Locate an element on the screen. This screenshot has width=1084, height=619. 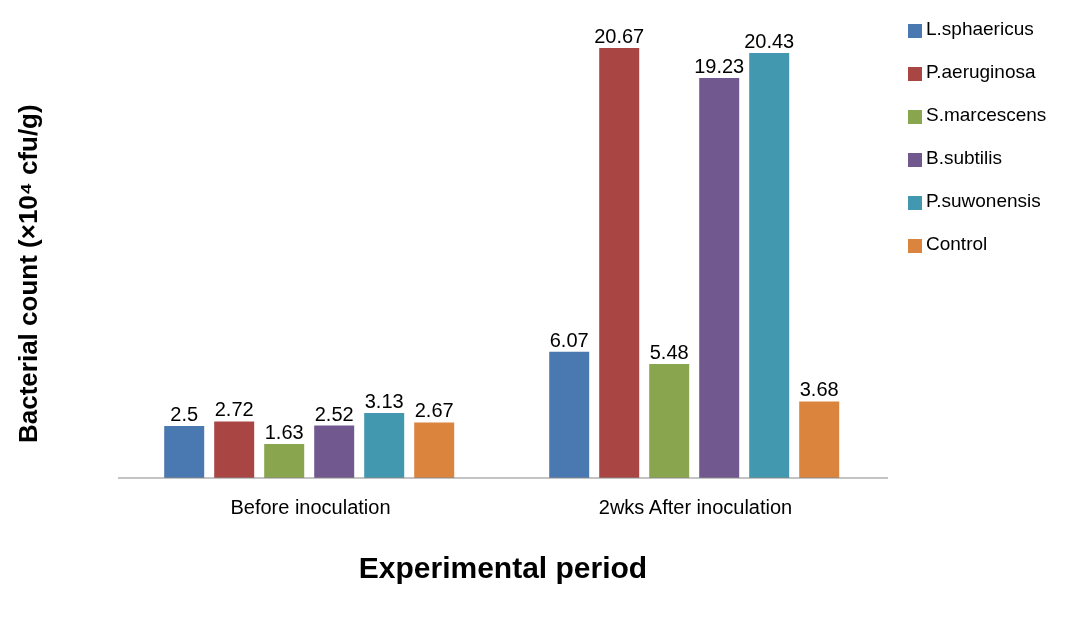
x-tick-label: 2wks After inoculation is located at coordinates (695, 507).